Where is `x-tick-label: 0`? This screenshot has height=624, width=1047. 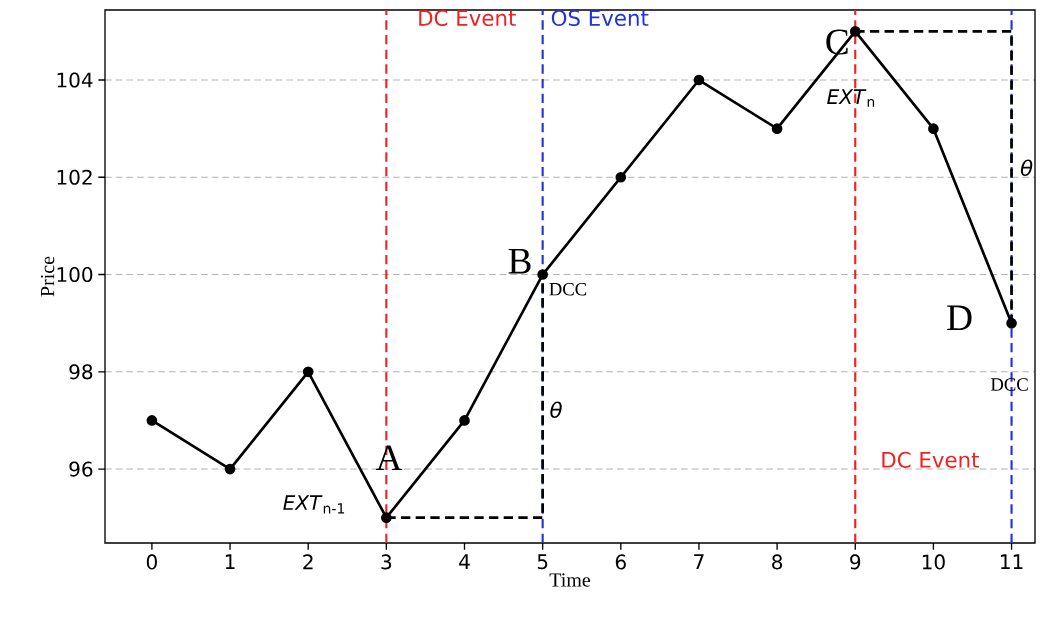 x-tick-label: 0 is located at coordinates (151, 562).